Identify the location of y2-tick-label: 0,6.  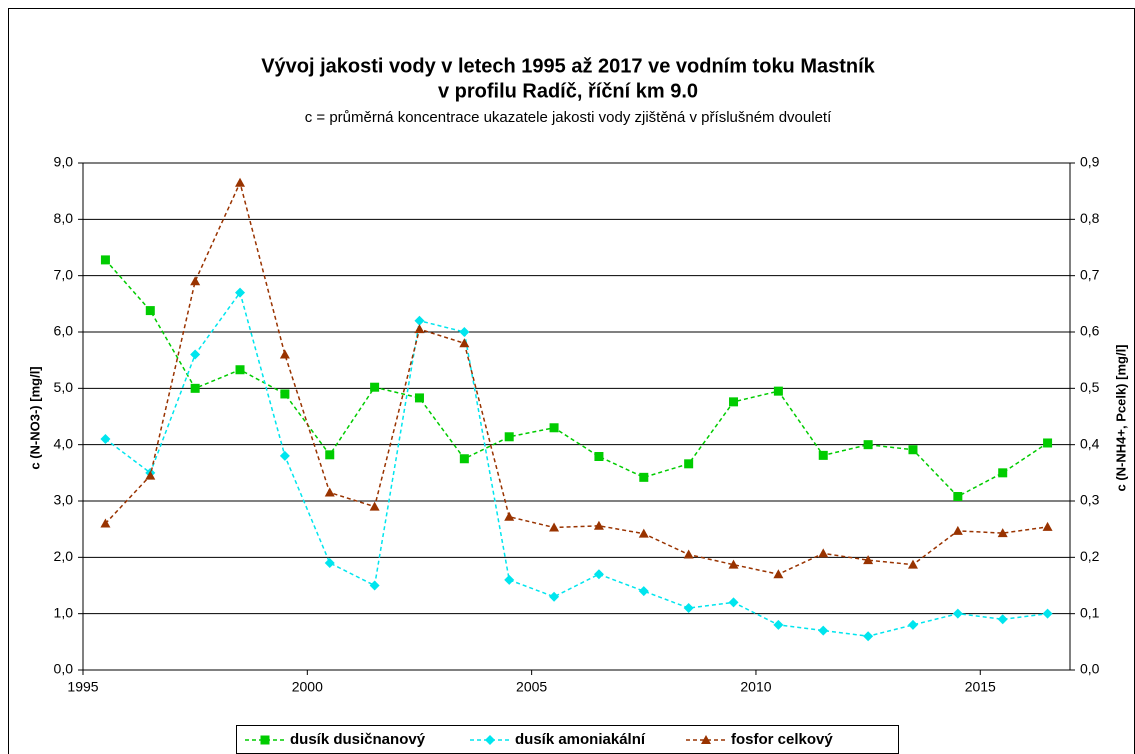
(1090, 331).